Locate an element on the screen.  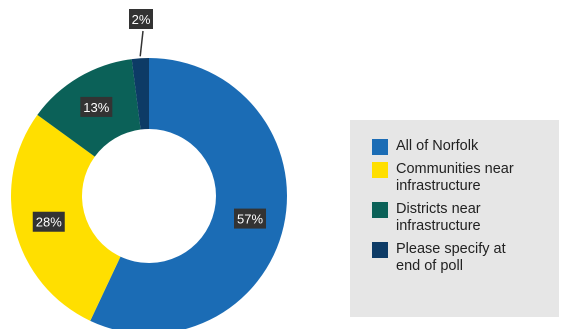
legend-label-line: Please specify at is located at coordinates (451, 249).